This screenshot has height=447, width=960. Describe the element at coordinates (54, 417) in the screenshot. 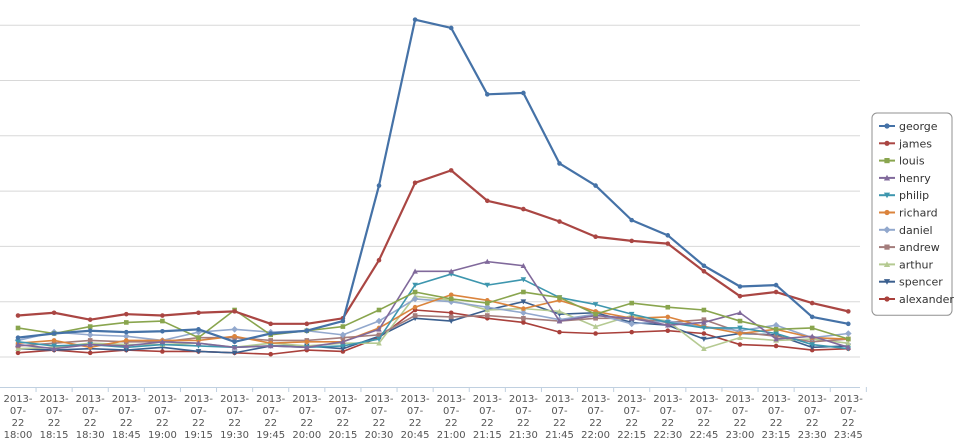

I see `x-tick-label: 2013-07-22 18:15` at that location.